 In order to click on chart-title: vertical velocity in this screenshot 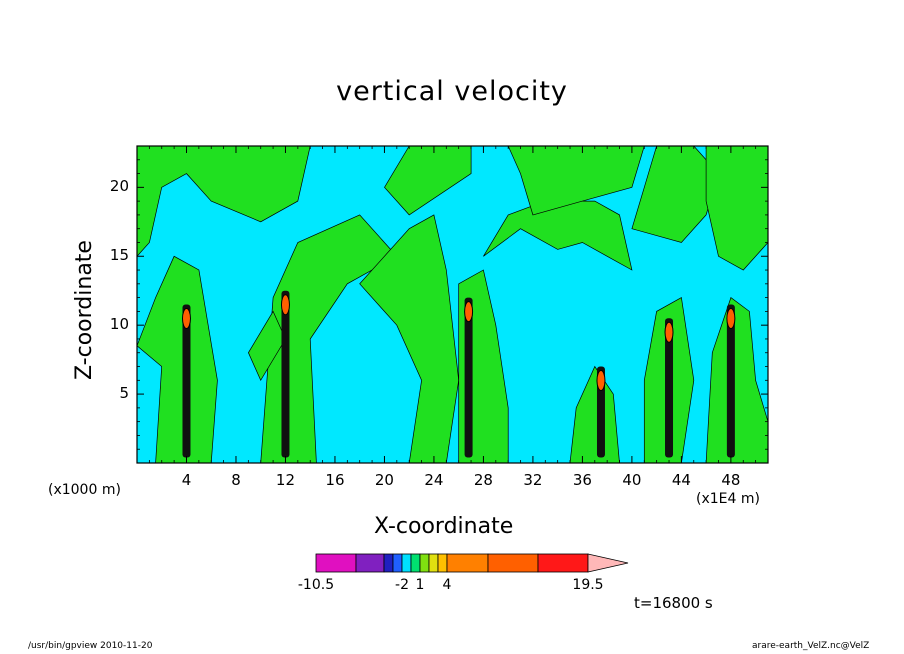, I will do `click(452, 91)`.